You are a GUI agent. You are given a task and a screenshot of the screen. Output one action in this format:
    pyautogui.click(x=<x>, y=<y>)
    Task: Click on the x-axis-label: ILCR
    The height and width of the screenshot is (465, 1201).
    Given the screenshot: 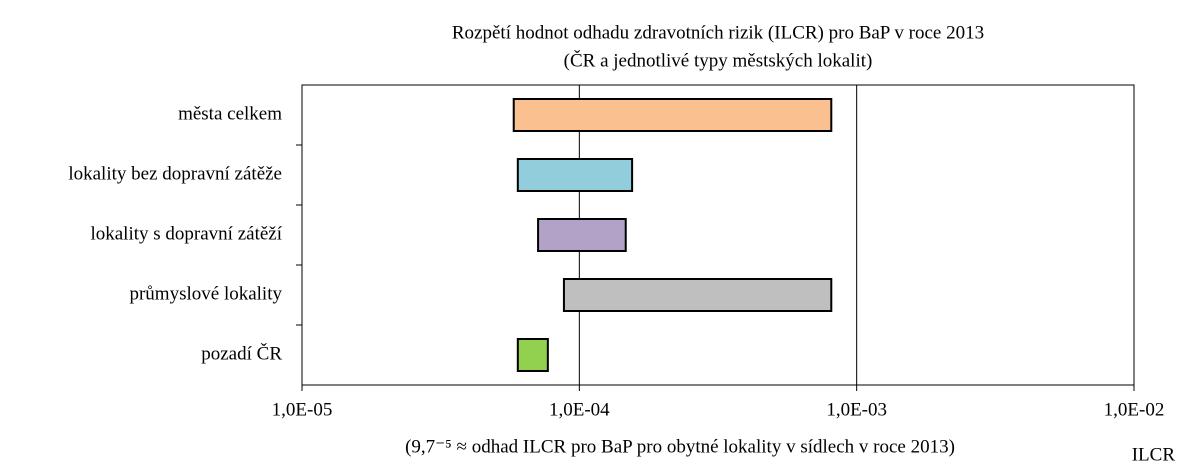 What is the action you would take?
    pyautogui.click(x=1154, y=454)
    